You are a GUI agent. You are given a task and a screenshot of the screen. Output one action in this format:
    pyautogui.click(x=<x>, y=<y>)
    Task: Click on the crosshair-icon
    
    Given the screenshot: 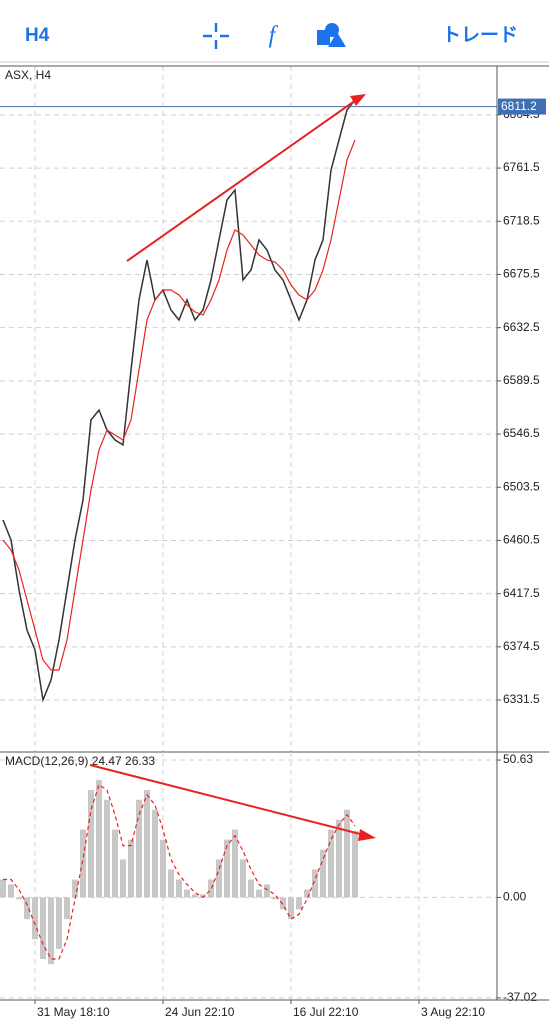 What is the action you would take?
    pyautogui.click(x=216, y=36)
    